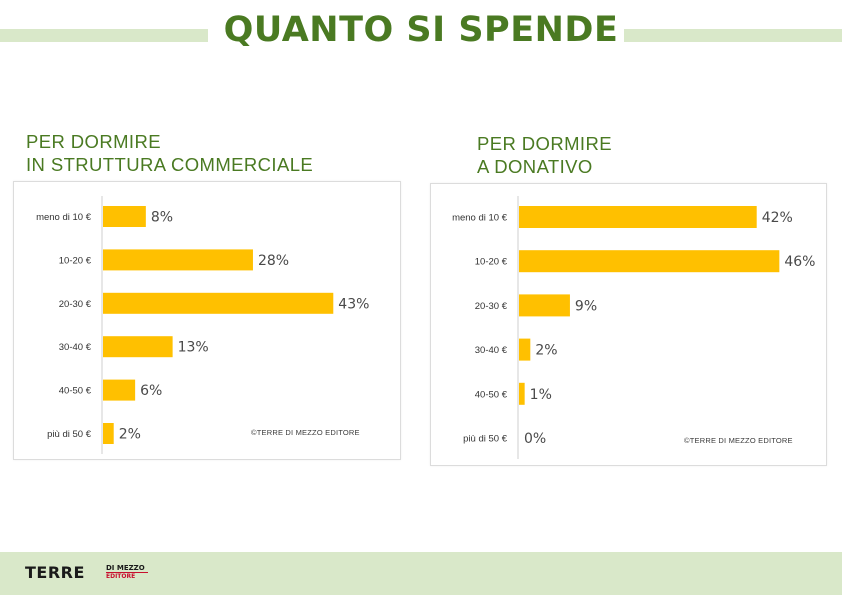  I want to click on data-label: 6%, so click(151, 391).